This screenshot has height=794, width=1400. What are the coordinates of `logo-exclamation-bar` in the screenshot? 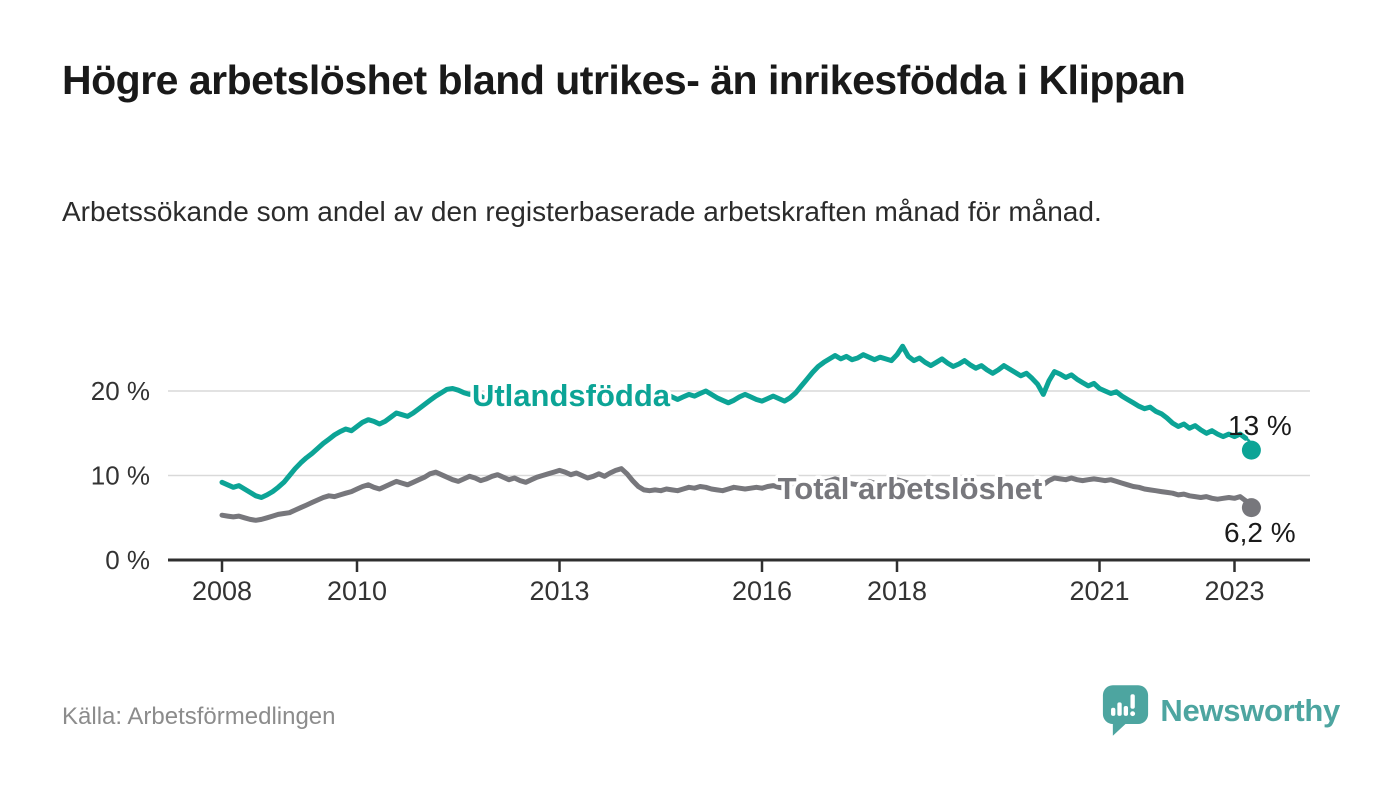 It's located at (1133, 701).